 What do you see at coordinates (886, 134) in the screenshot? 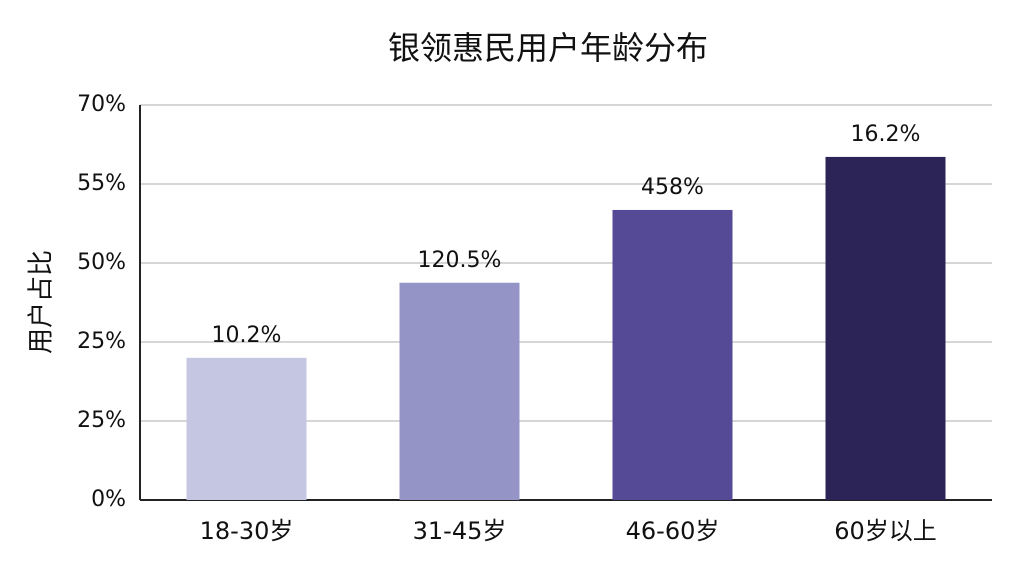
I see `value-label: 16.2%` at bounding box center [886, 134].